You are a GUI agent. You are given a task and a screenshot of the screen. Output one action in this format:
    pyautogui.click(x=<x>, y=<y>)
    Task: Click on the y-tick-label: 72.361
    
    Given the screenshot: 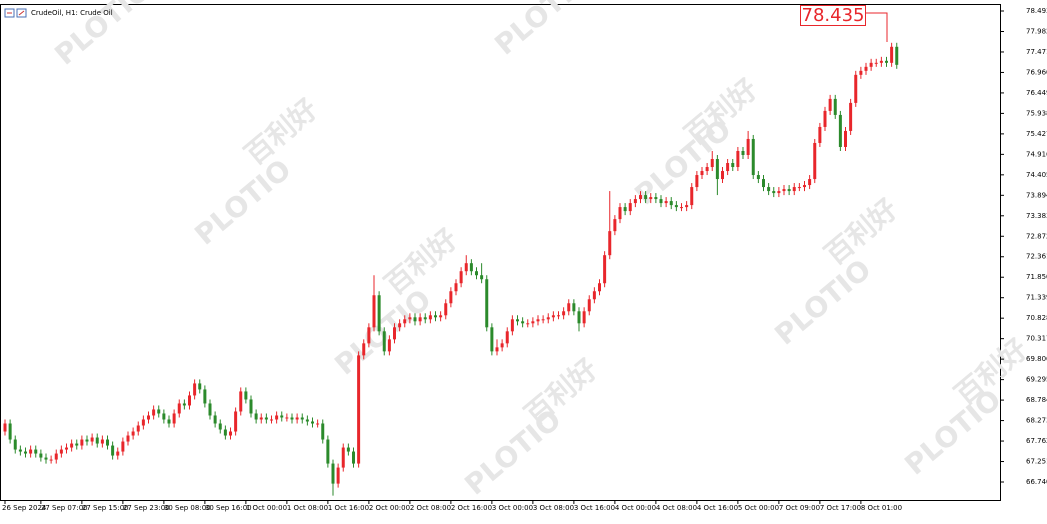 What is the action you would take?
    pyautogui.click(x=1036, y=257)
    